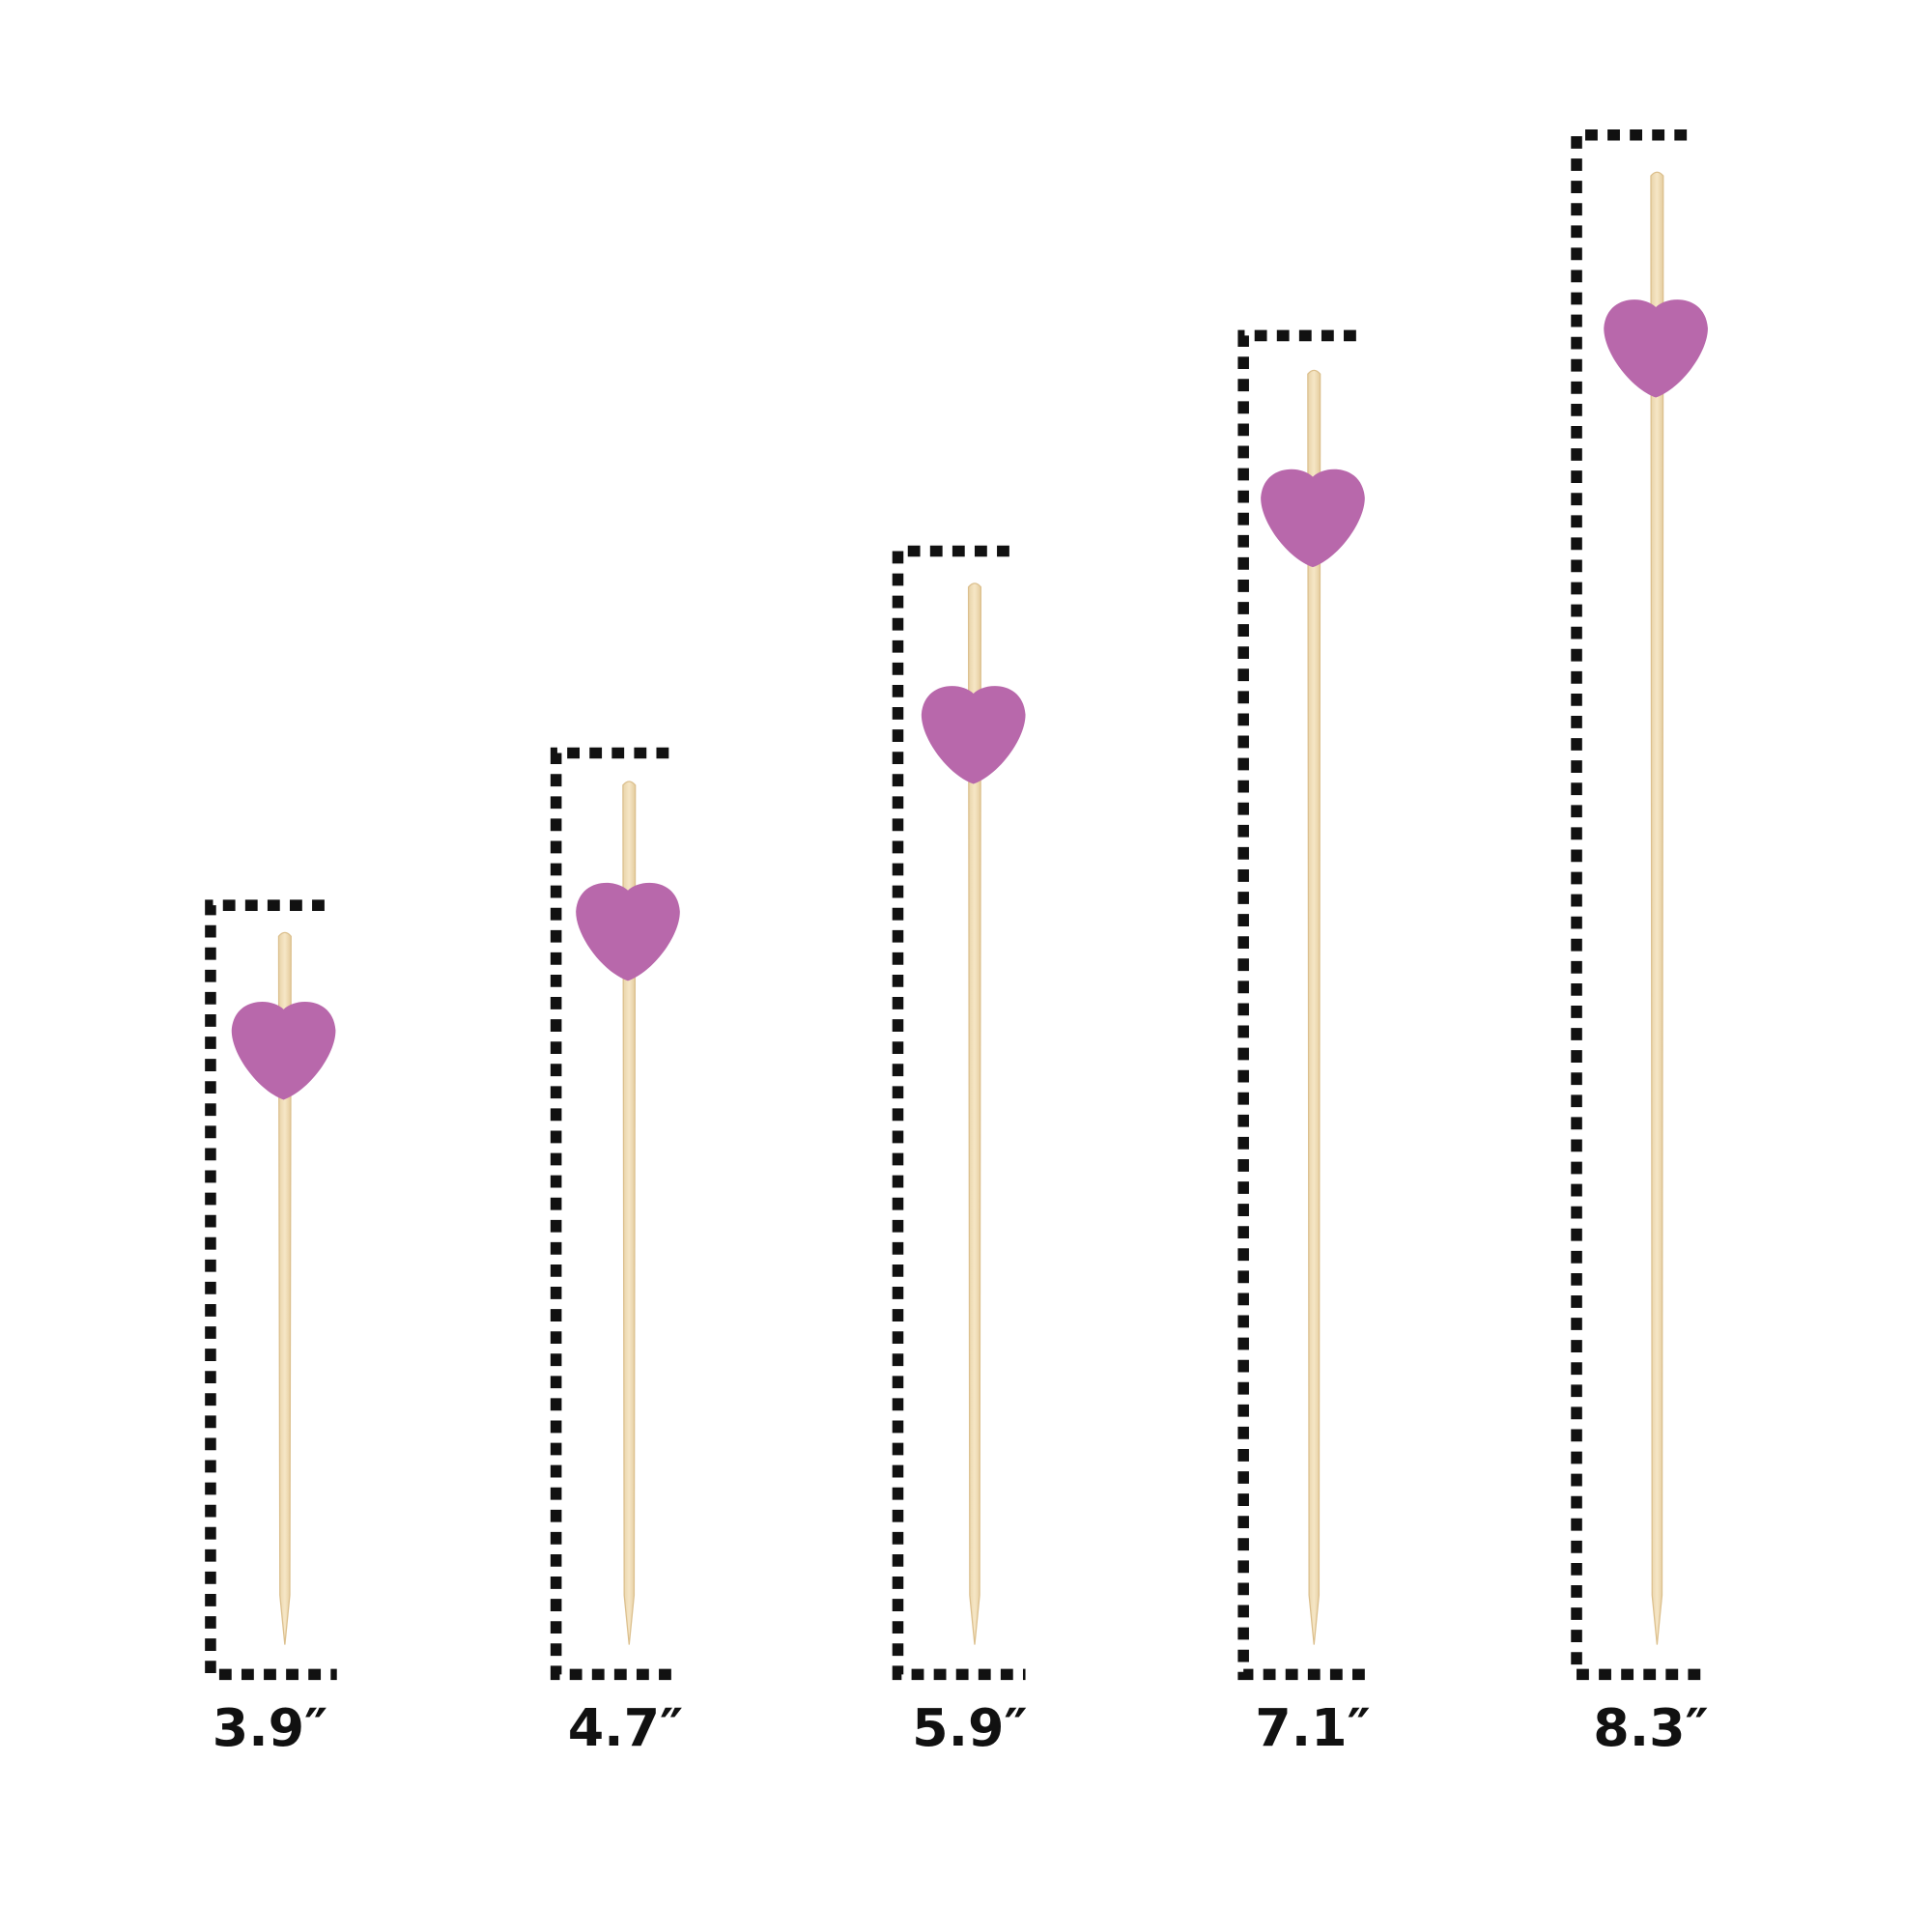 The height and width of the screenshot is (1932, 1932). Describe the element at coordinates (969, 1727) in the screenshot. I see `size-label: 5.9″` at that location.